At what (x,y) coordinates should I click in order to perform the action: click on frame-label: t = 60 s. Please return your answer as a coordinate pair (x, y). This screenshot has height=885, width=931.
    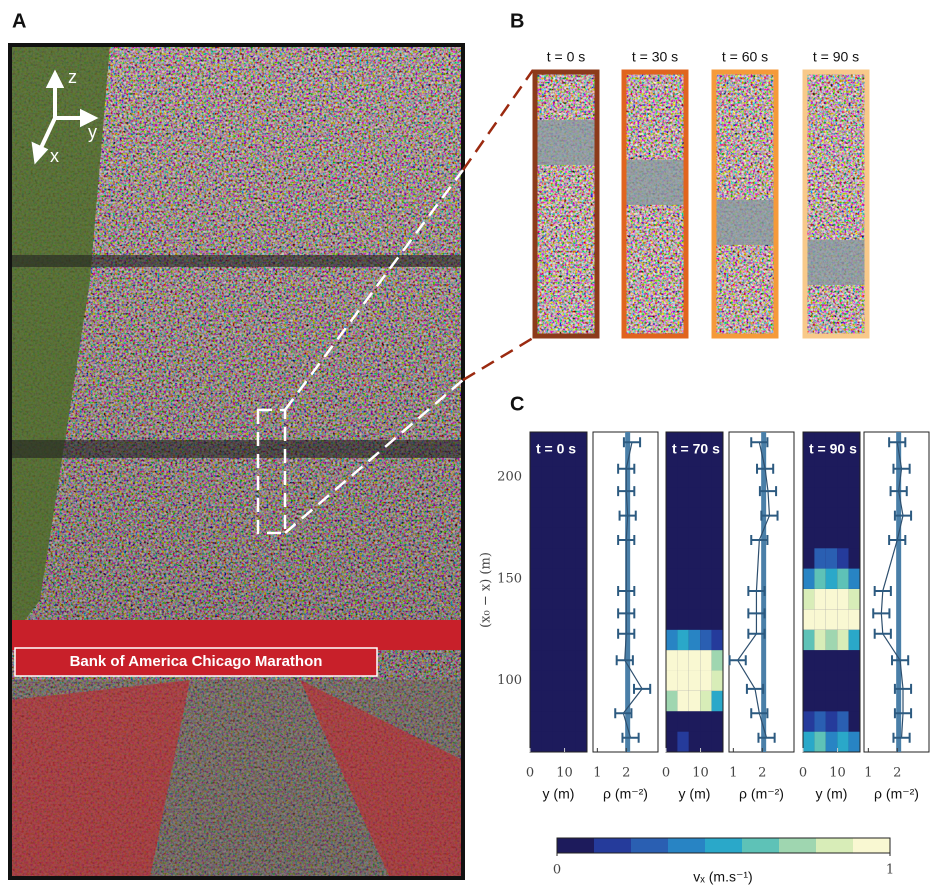
    Looking at the image, I should click on (745, 57).